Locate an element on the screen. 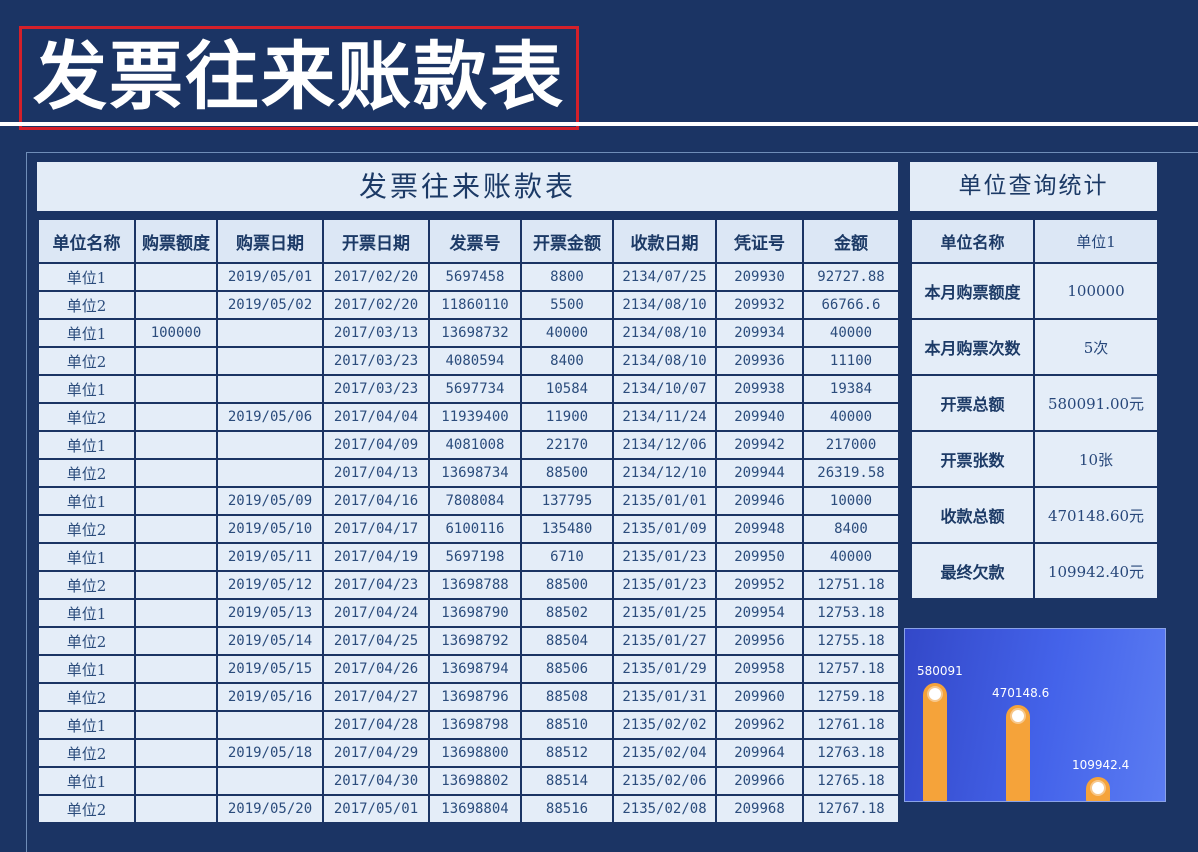 The height and width of the screenshot is (852, 1198). table-cell: 209938 is located at coordinates (759, 389).